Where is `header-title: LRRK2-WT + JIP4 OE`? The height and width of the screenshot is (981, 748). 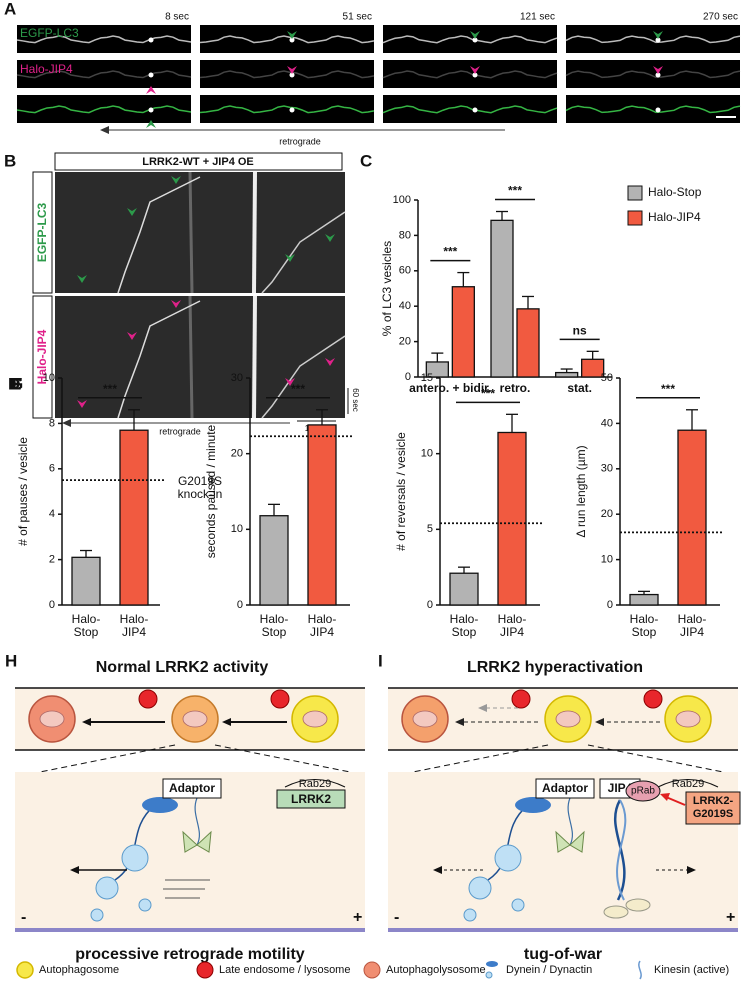 header-title: LRRK2-WT + JIP4 OE is located at coordinates (198, 162).